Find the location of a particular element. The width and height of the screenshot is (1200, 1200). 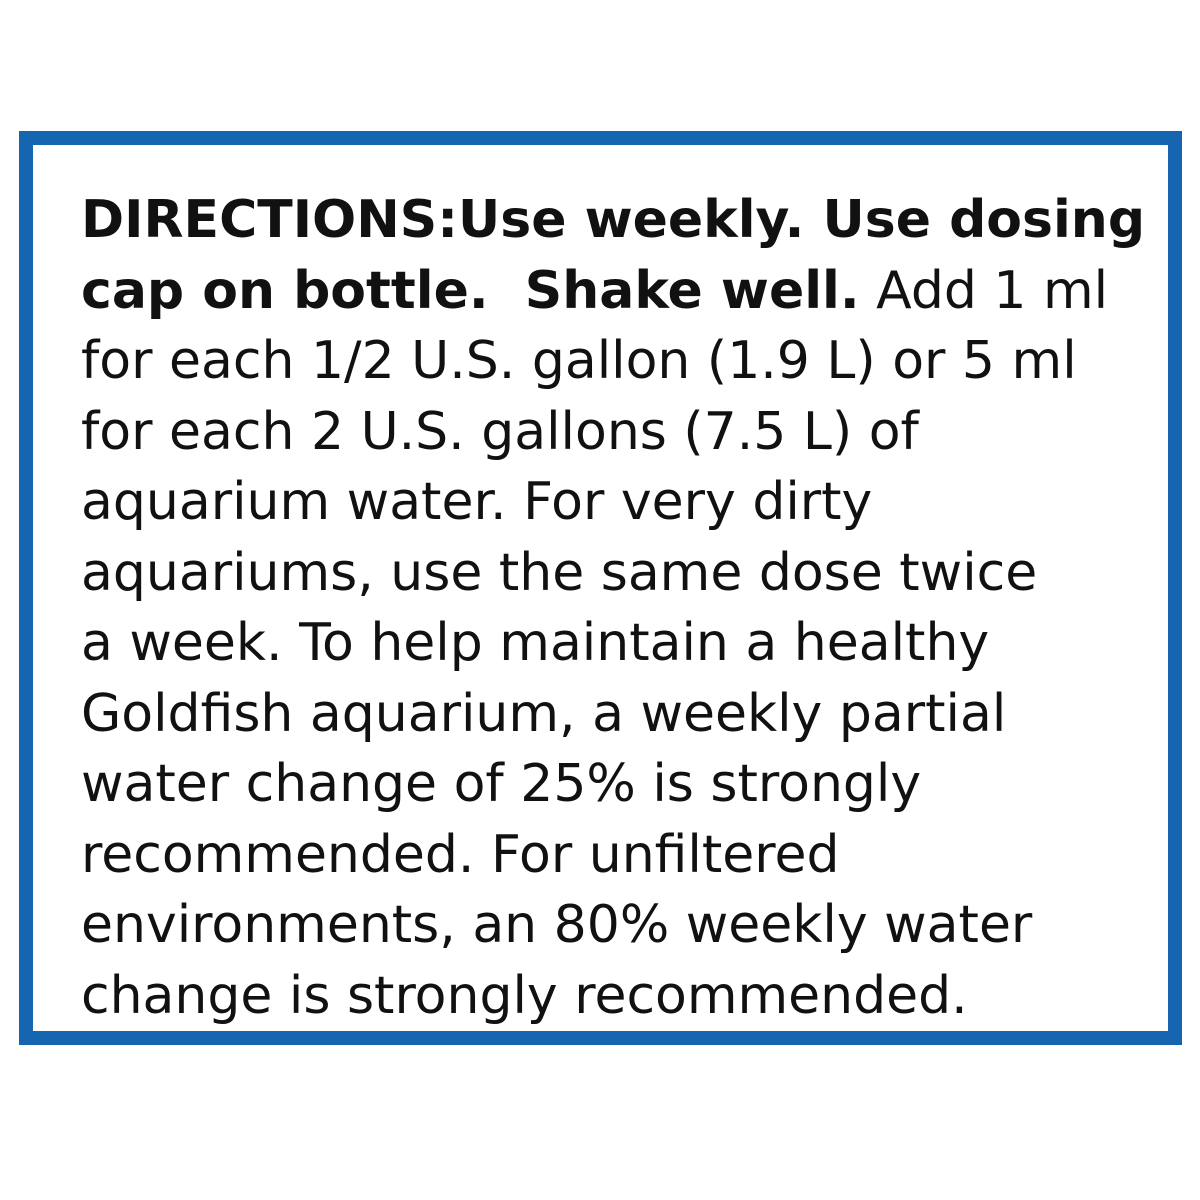

regular-text: Add 1 ml is located at coordinates (984, 290).